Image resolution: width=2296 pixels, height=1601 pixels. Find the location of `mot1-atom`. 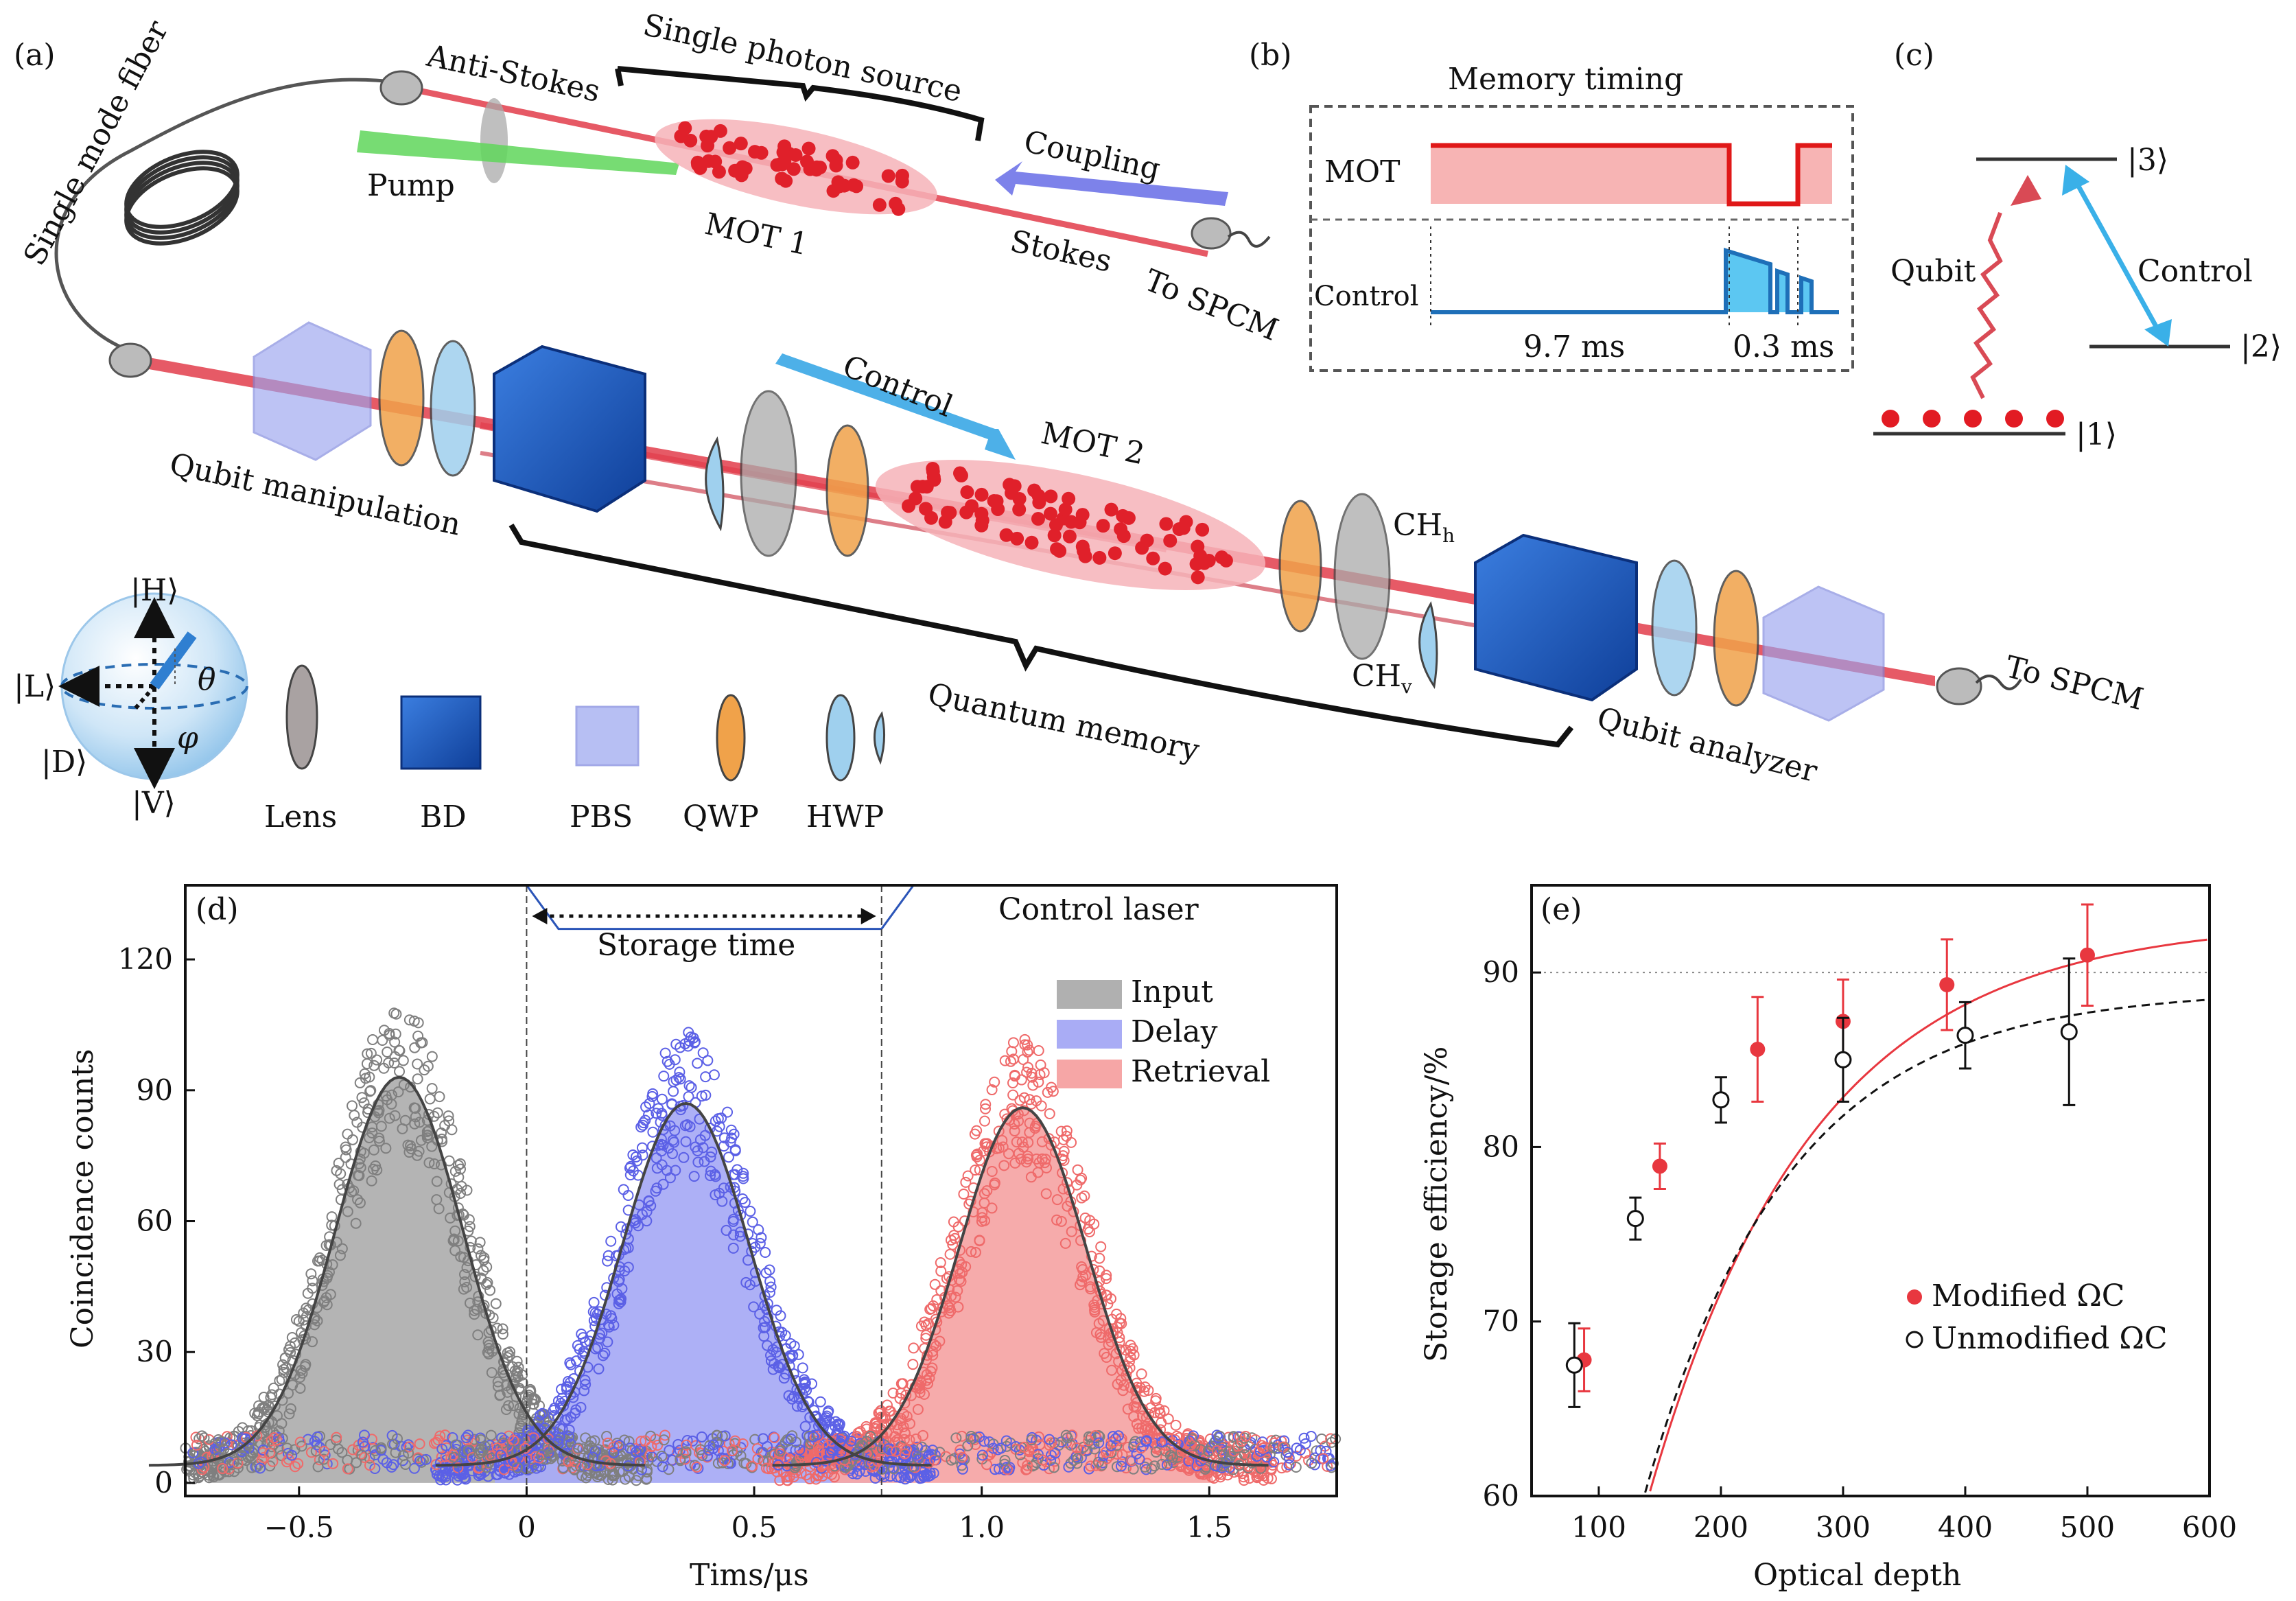

mot1-atom is located at coordinates (902, 182).